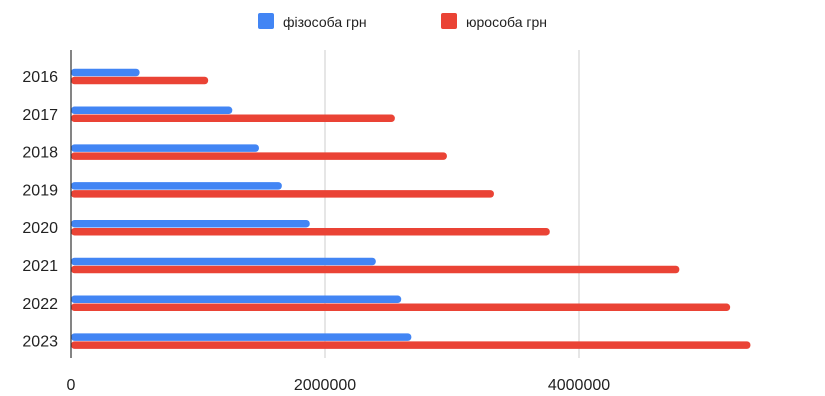 Image resolution: width=825 pixels, height=396 pixels. I want to click on y-tick-label-2022: 2022, so click(40, 304).